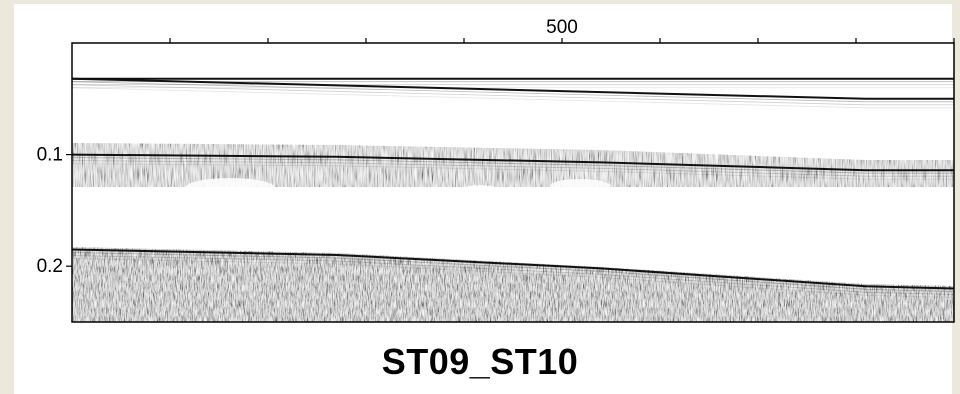 This screenshot has height=394, width=960. What do you see at coordinates (50, 155) in the screenshot?
I see `y-tick-label: 0.1` at bounding box center [50, 155].